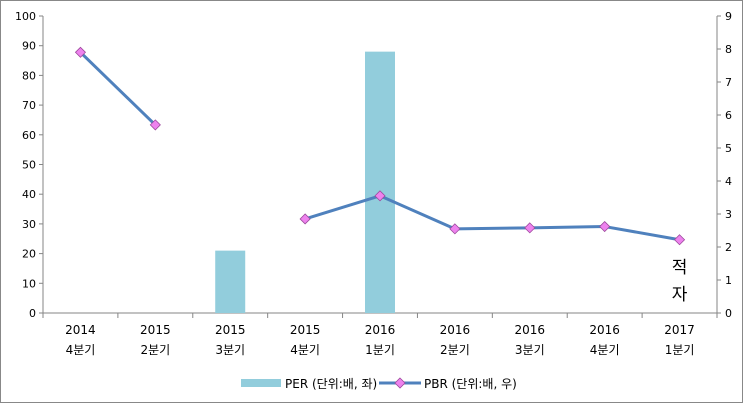  Describe the element at coordinates (25, 16) in the screenshot. I see `left-tick-label: 100` at that location.